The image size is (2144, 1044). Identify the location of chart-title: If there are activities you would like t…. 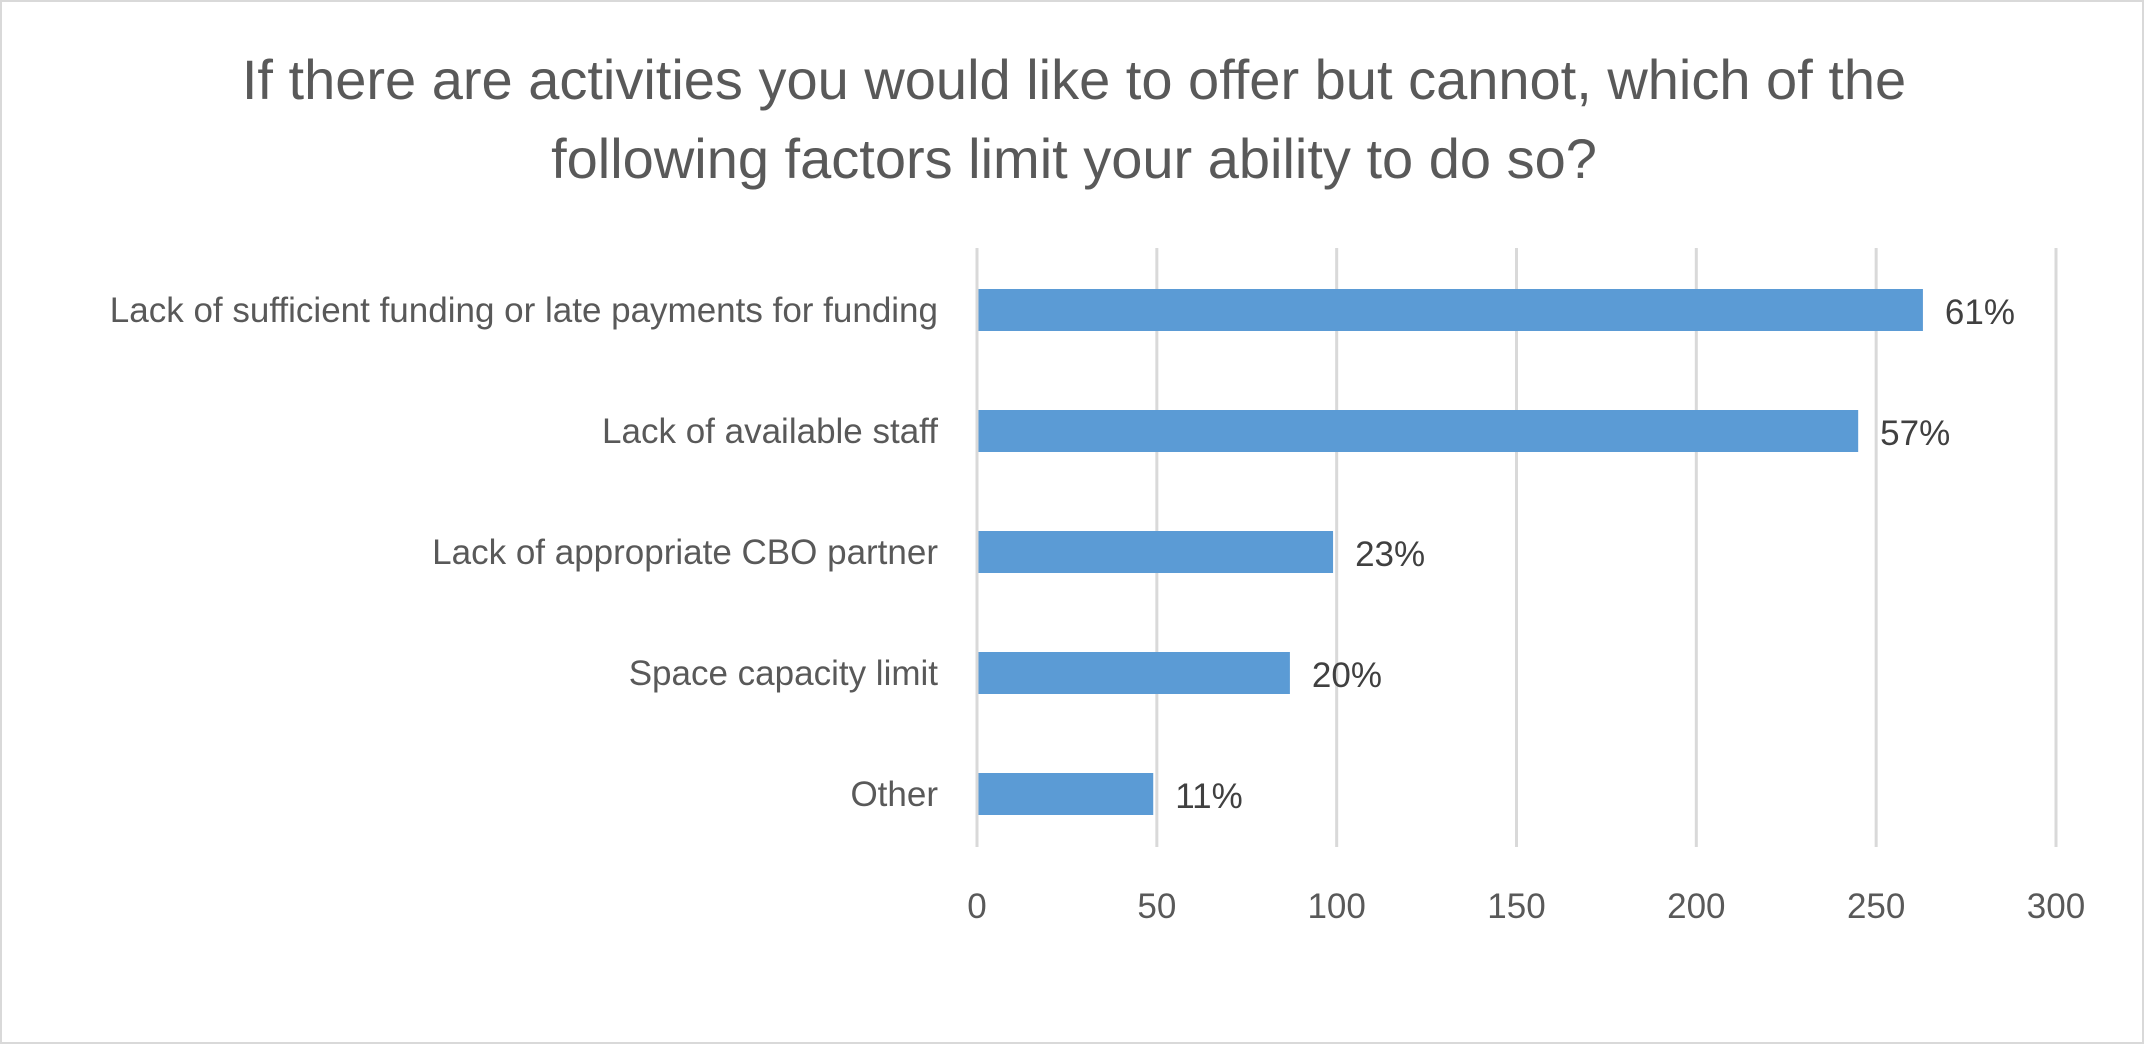
(1074, 119).